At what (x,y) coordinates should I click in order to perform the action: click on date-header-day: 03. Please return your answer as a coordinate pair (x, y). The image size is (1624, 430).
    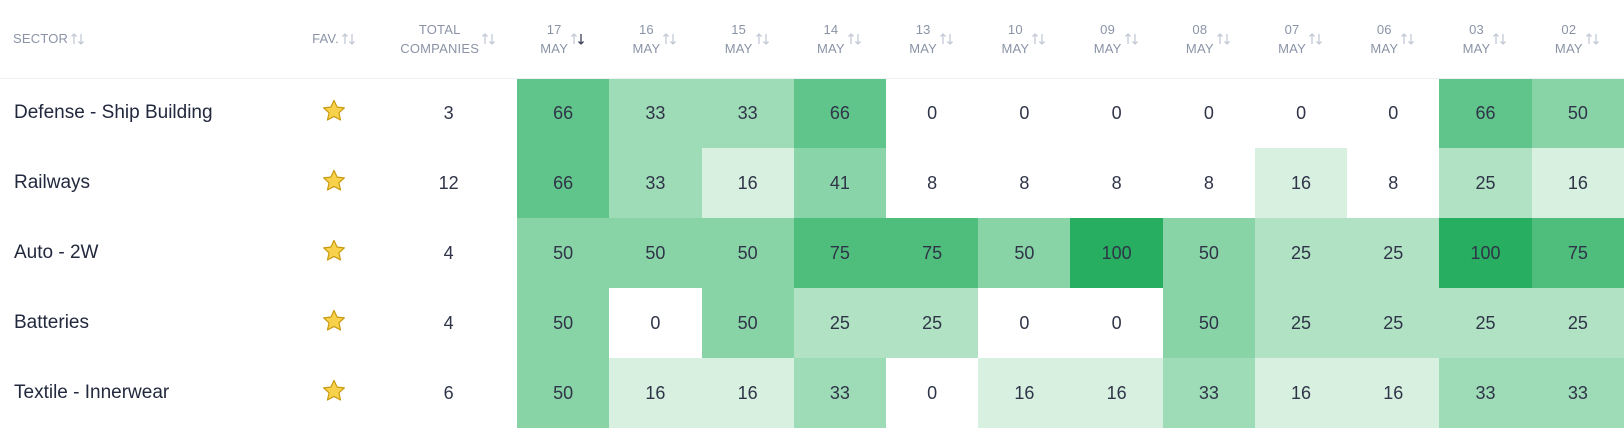
    Looking at the image, I should click on (1476, 29).